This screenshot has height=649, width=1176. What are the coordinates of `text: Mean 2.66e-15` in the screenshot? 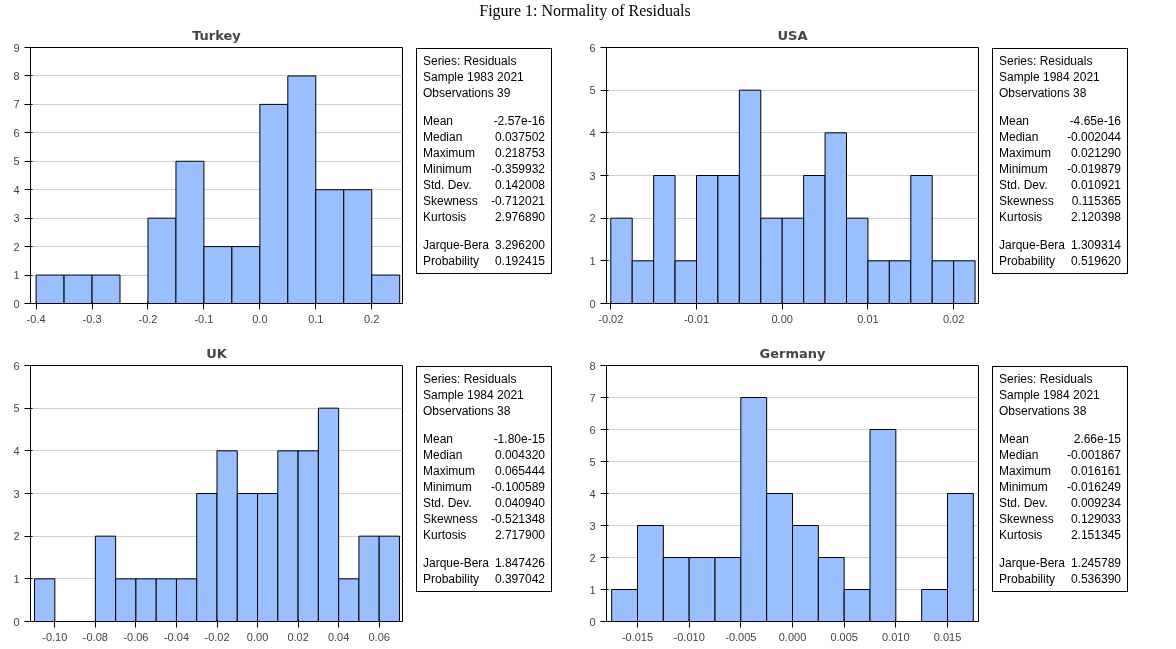 It's located at (1060, 439).